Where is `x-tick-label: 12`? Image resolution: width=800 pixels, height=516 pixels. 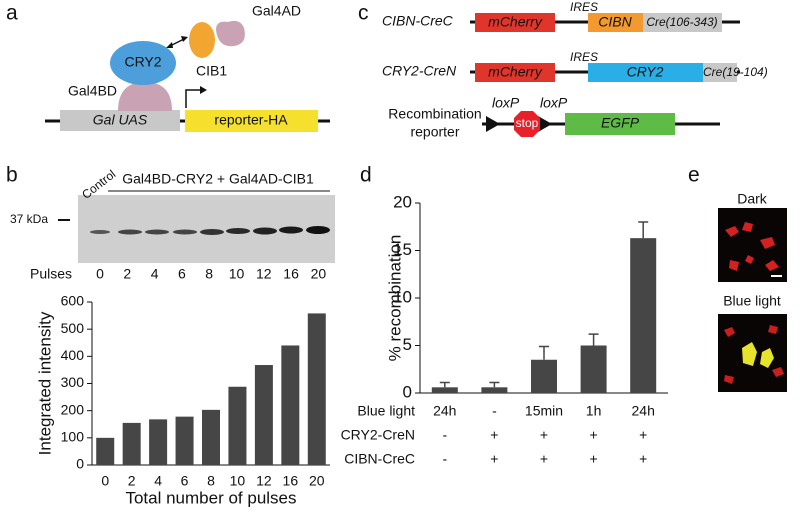 x-tick-label: 12 is located at coordinates (264, 481).